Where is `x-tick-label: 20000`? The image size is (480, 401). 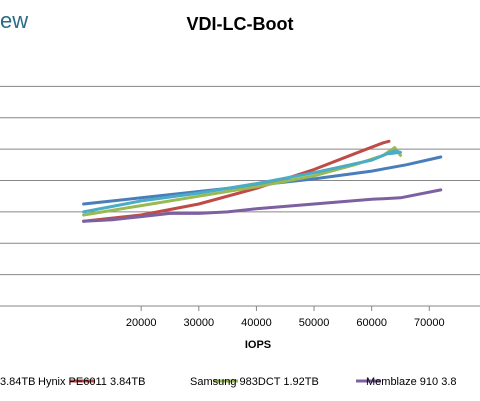 x-tick-label: 20000 is located at coordinates (141, 323).